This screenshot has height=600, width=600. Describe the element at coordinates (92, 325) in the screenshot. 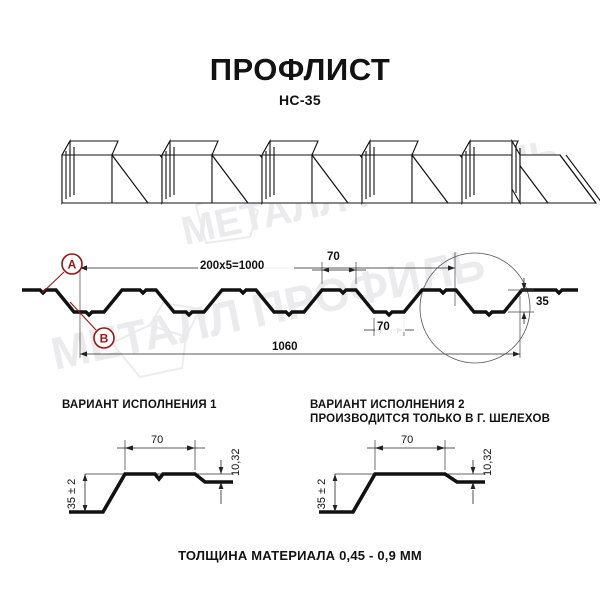

I see `marker-b: B` at that location.